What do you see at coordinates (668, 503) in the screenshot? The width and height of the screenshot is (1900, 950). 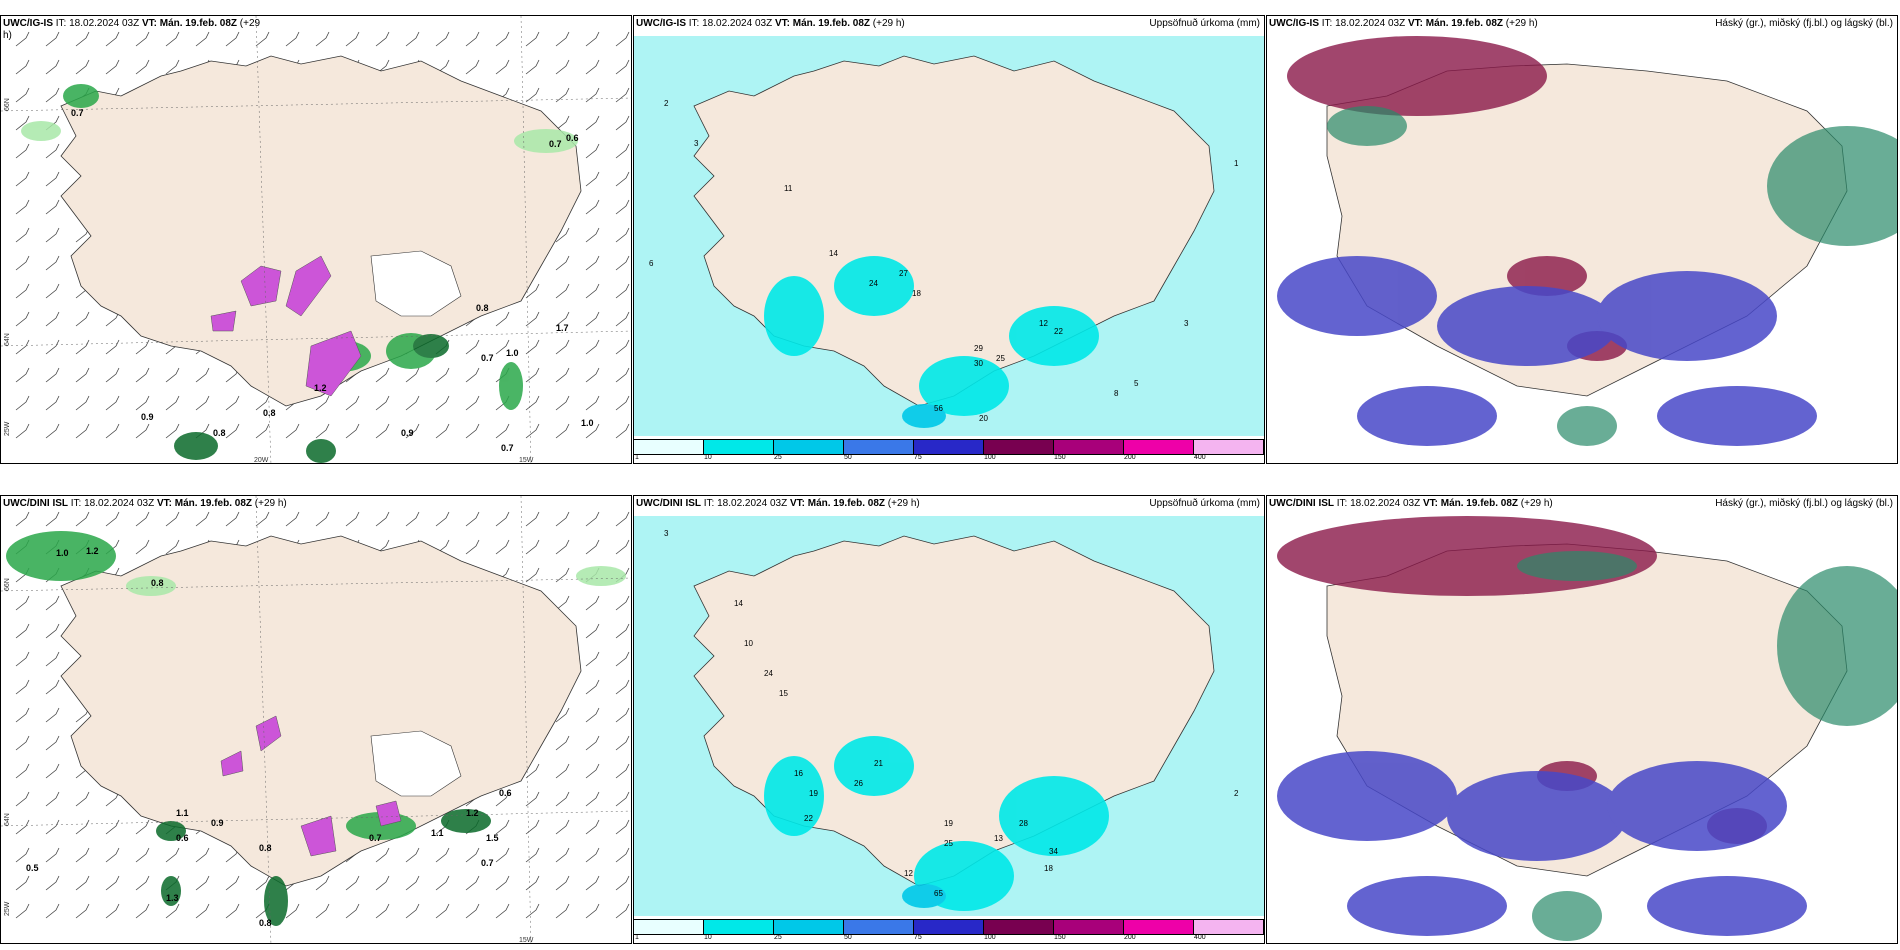 I see `model-name: UWC/DINI ISL` at bounding box center [668, 503].